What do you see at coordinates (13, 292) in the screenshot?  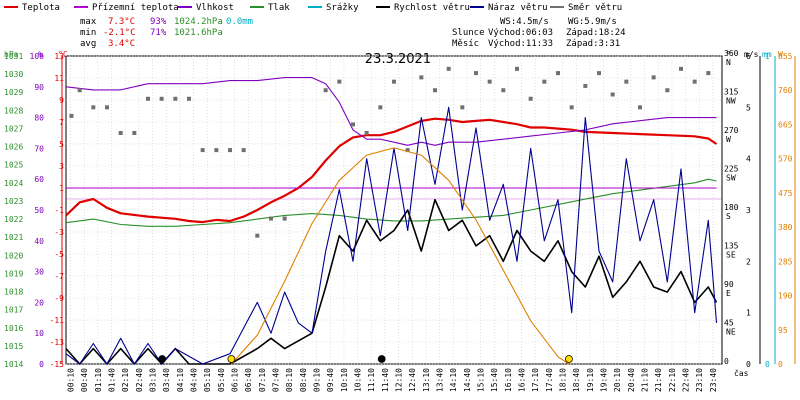 I see `hpa-tick-label: 1018` at bounding box center [13, 292].